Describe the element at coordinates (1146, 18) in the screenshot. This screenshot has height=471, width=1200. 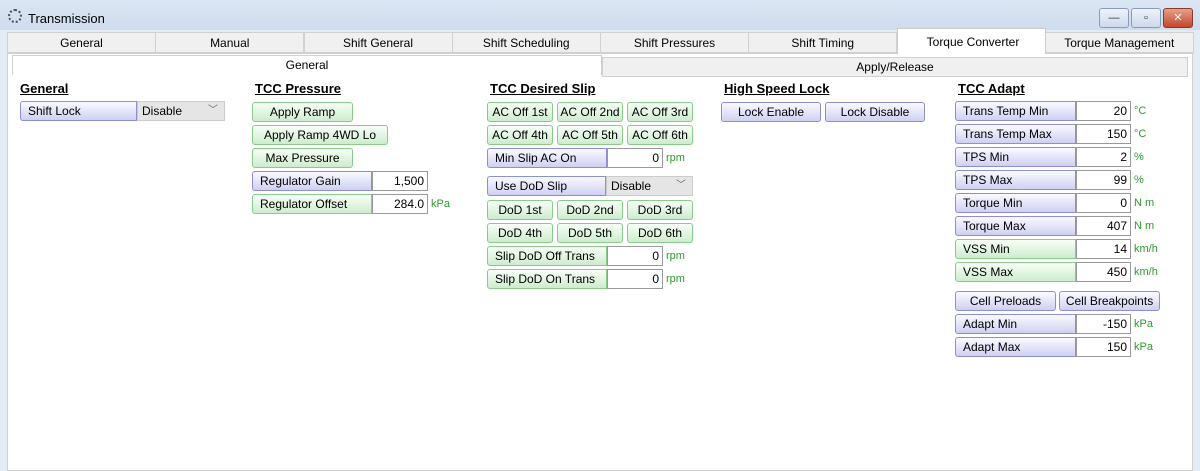
I see `maximize-button: ▫` at that location.